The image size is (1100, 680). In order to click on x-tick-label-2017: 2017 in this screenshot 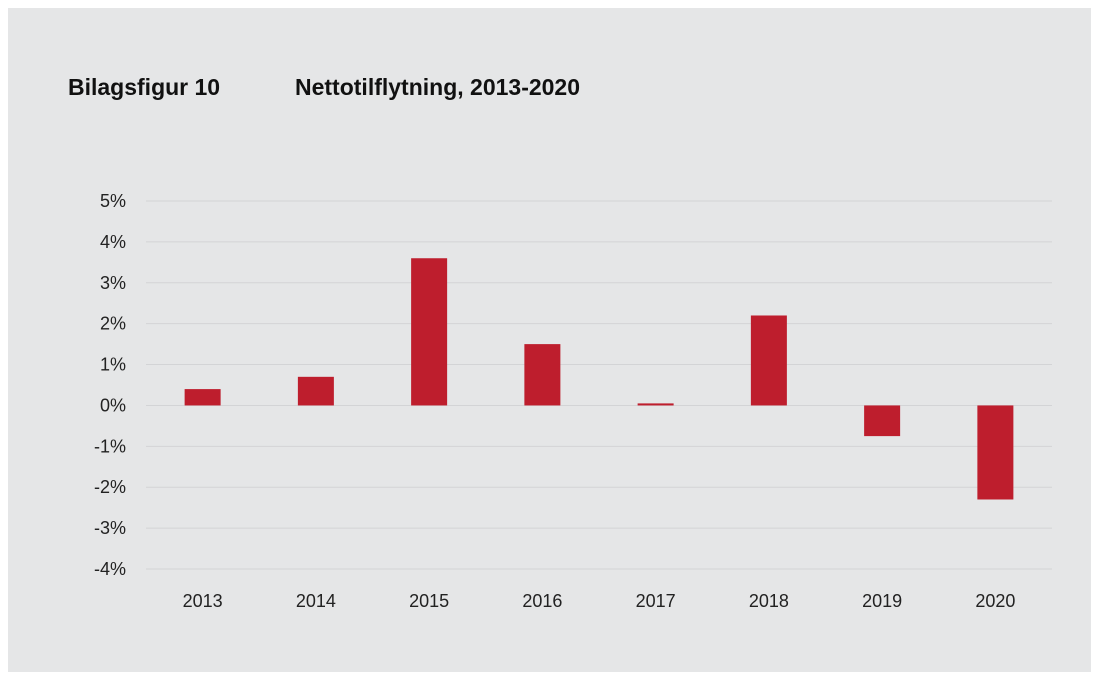, I will do `click(656, 601)`.